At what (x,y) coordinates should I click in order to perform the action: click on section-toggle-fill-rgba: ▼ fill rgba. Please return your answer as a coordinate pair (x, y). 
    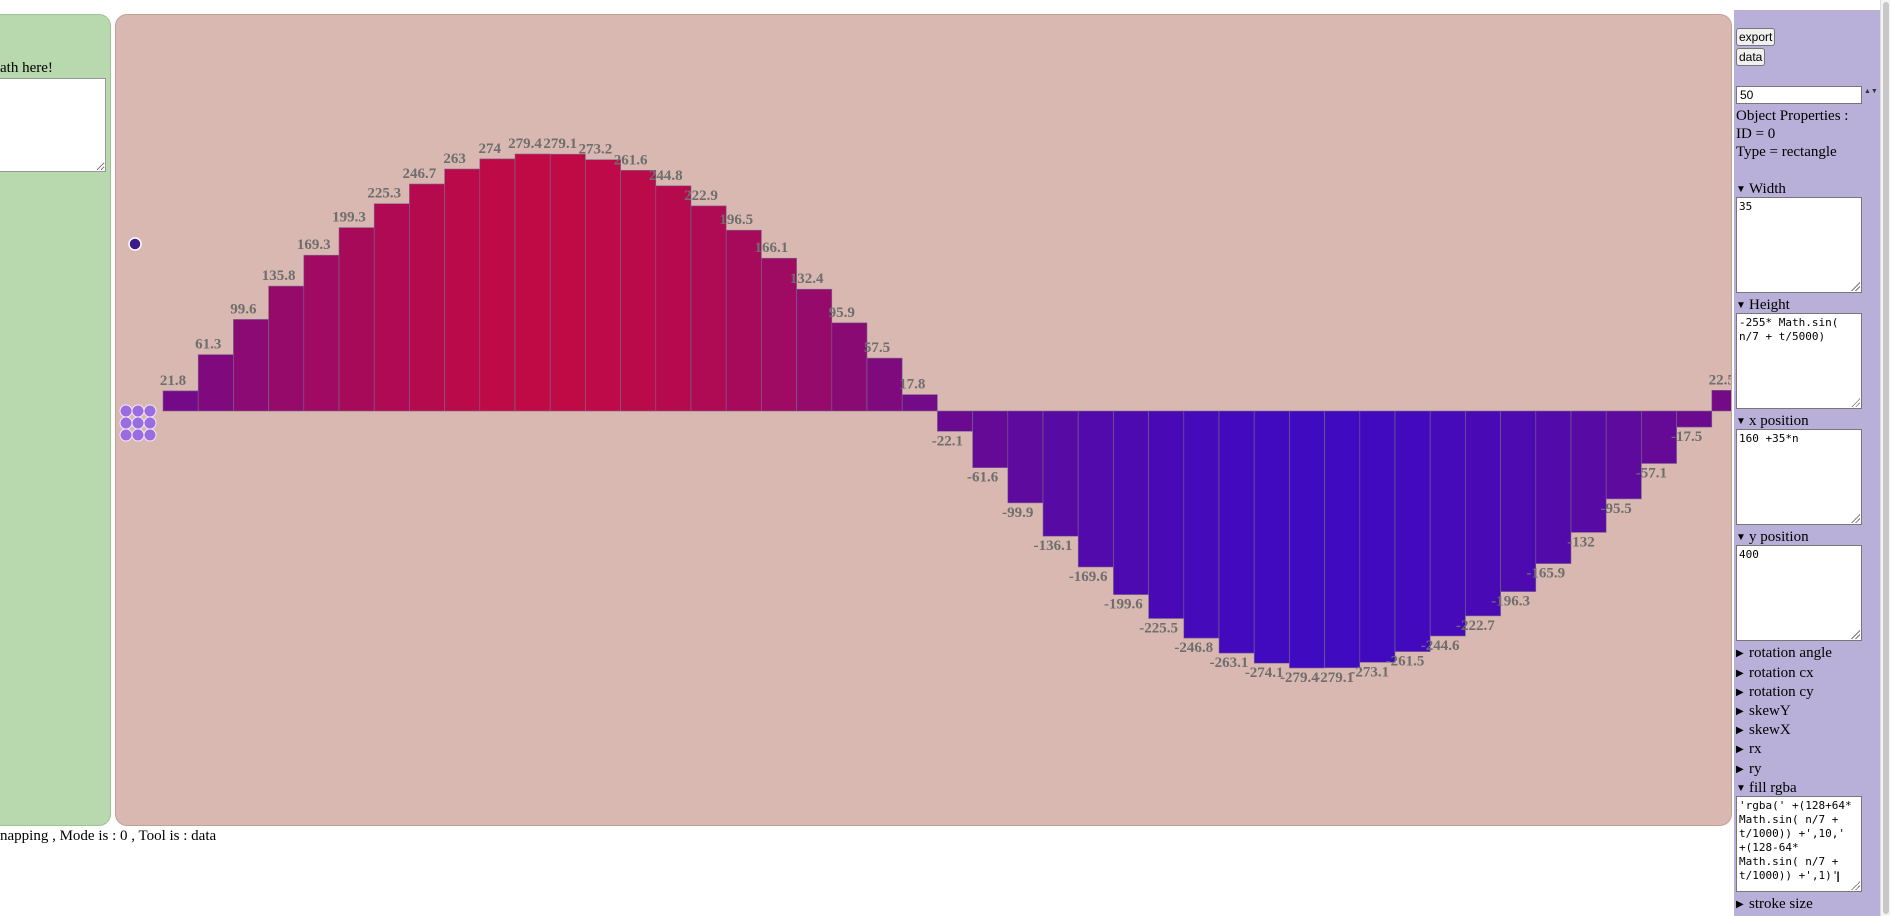
    Looking at the image, I should click on (1766, 788).